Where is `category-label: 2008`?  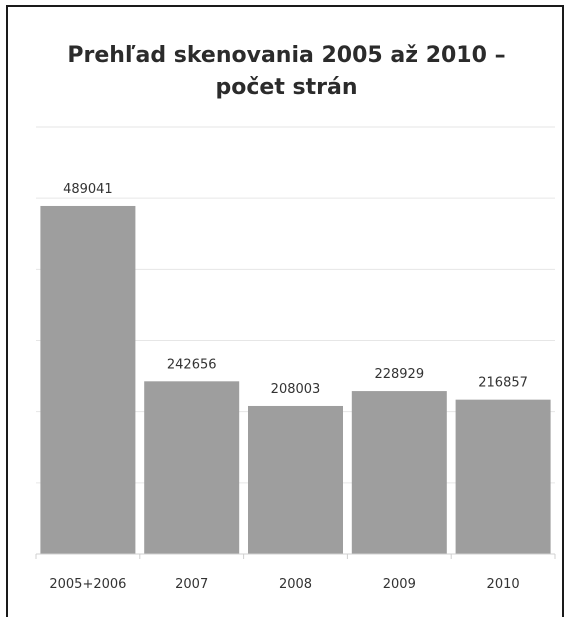
category-label: 2008 is located at coordinates (295, 584).